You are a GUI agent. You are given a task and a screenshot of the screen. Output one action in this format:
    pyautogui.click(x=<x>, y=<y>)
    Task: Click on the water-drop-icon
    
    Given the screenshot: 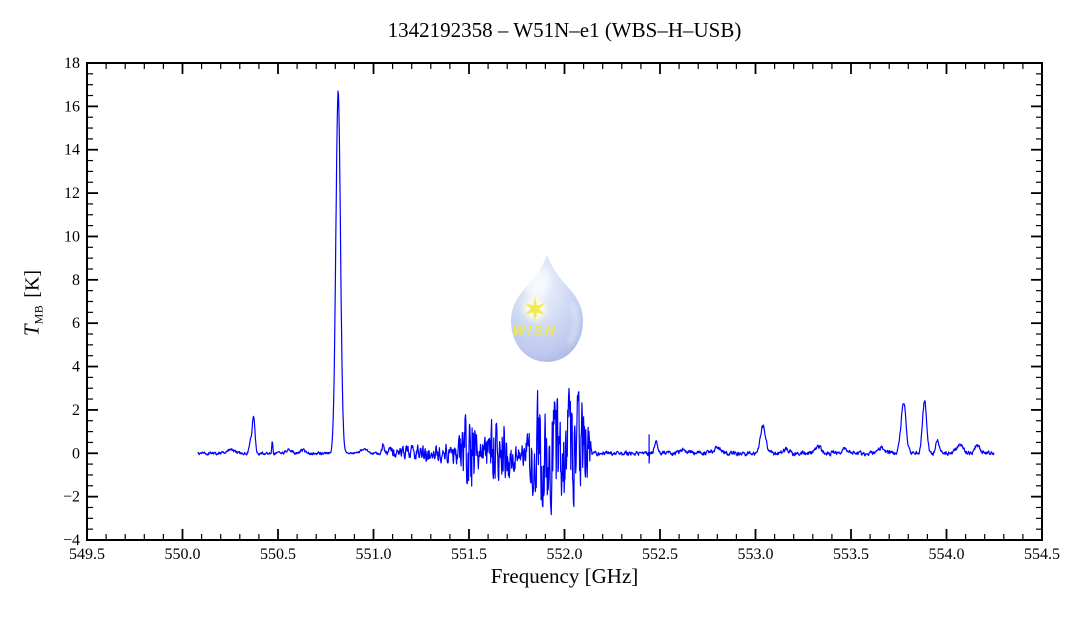 What is the action you would take?
    pyautogui.click(x=547, y=308)
    